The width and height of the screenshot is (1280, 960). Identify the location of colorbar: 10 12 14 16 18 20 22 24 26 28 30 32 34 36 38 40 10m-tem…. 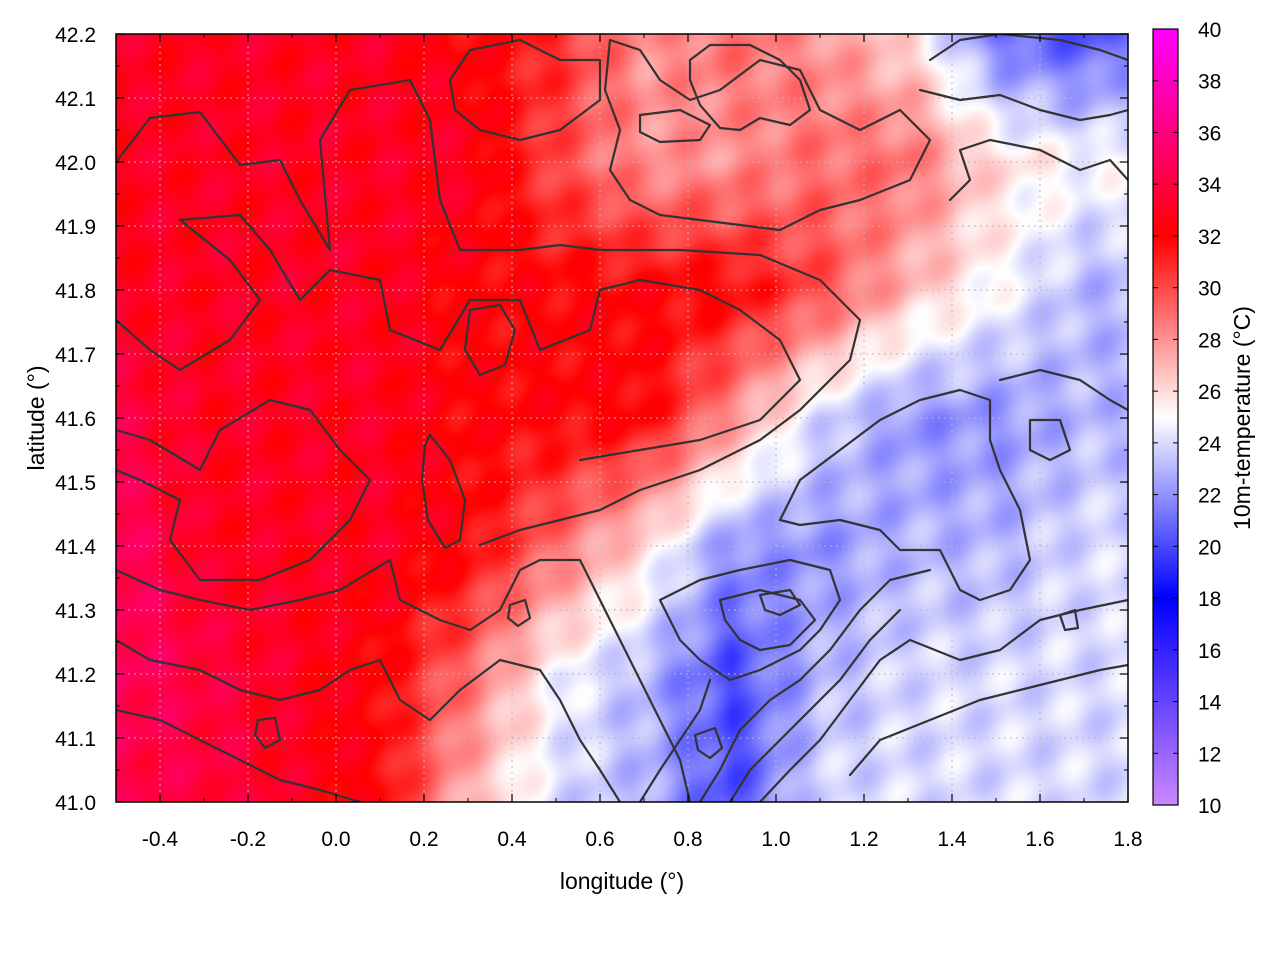
(1203, 418).